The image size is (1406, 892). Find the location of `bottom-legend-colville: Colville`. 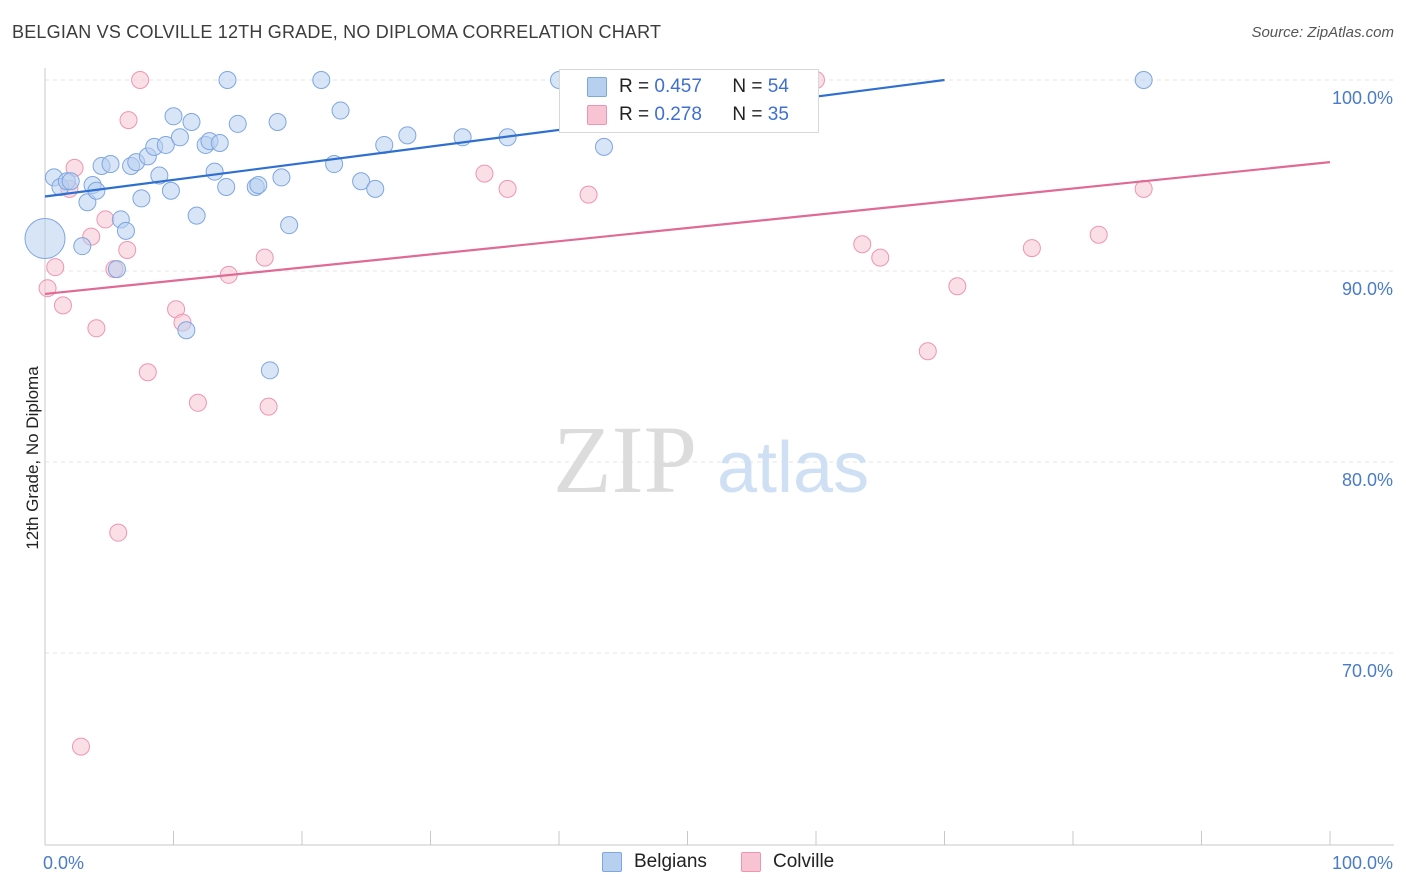

bottom-legend-colville: Colville is located at coordinates (787, 862).